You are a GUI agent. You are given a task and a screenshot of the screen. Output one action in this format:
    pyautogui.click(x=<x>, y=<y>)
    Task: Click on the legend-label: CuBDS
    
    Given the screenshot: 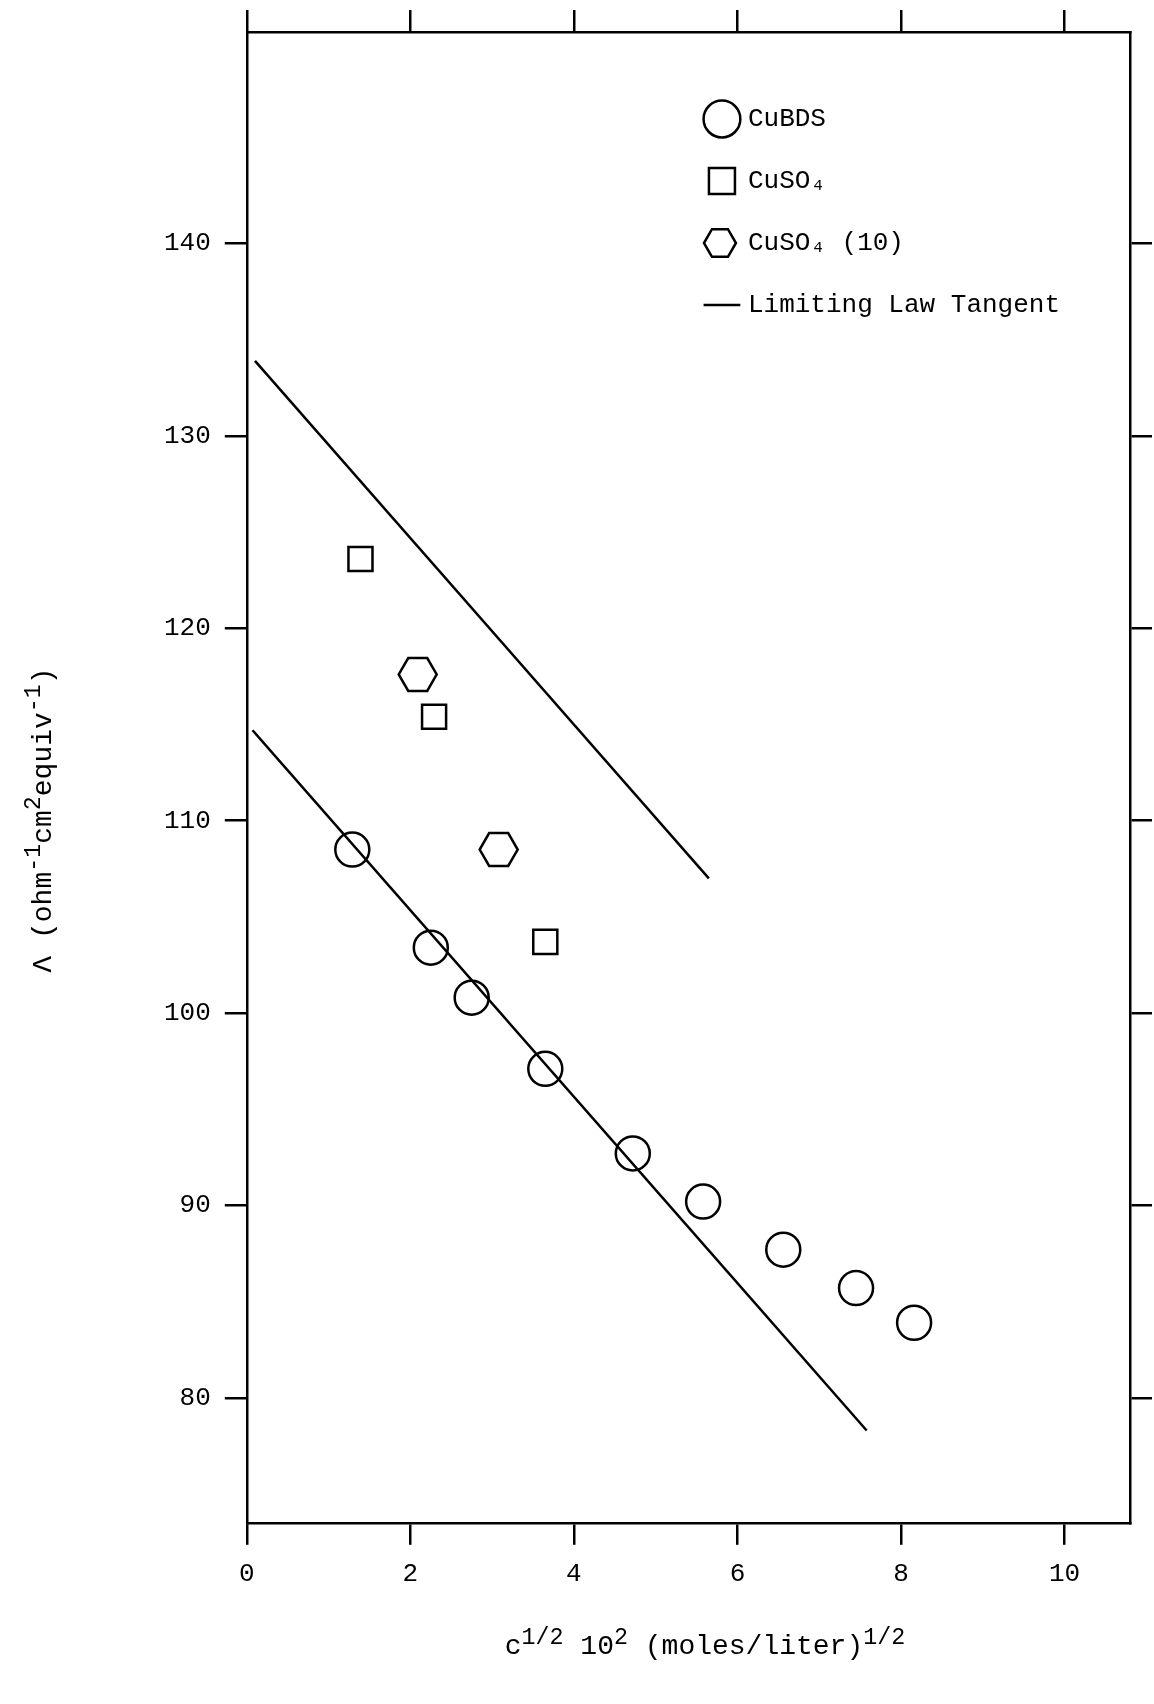 What is the action you would take?
    pyautogui.click(x=786, y=118)
    